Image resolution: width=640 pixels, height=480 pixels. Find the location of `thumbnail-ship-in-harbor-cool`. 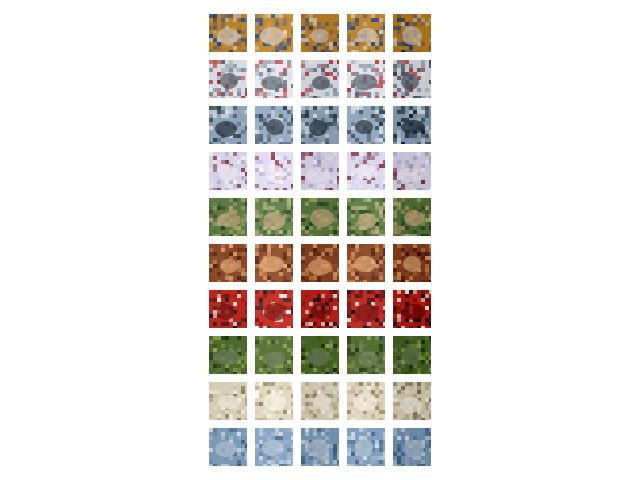

thumbnail-ship-in-harbor-cool is located at coordinates (366, 125).